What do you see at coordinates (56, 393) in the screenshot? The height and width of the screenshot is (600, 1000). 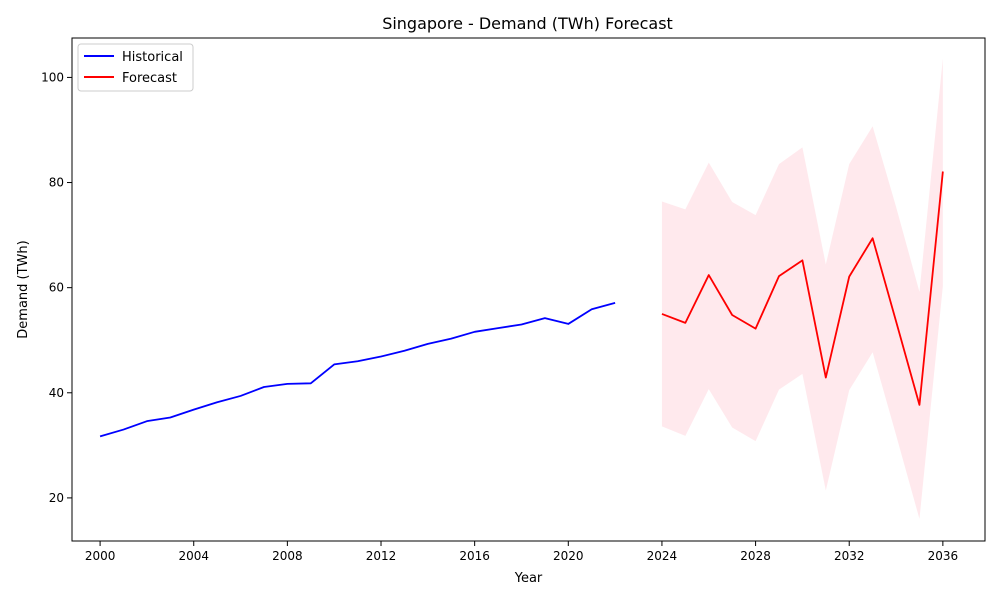 I see `y-tick-label: 40` at bounding box center [56, 393].